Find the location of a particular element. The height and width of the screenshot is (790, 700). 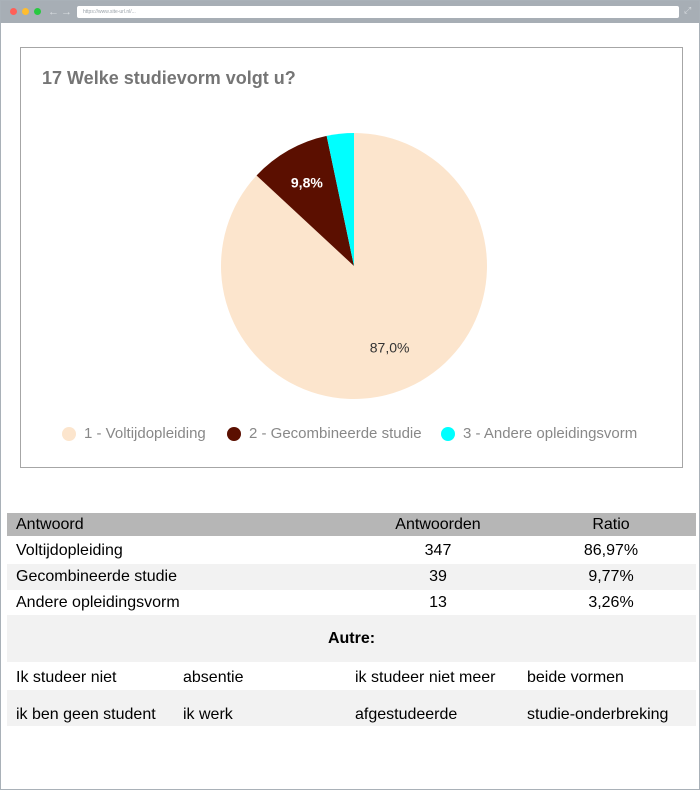

pie-chart: 87,0% 9,8% is located at coordinates (354, 266).